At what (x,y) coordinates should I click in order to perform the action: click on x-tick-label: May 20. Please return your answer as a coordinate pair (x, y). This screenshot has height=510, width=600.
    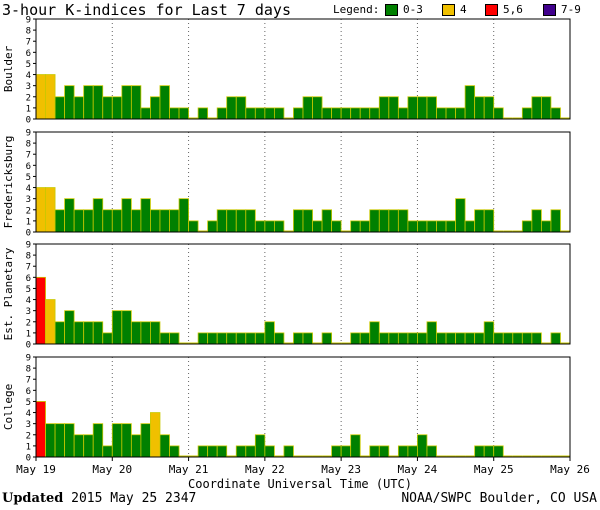
    Looking at the image, I should click on (112, 469).